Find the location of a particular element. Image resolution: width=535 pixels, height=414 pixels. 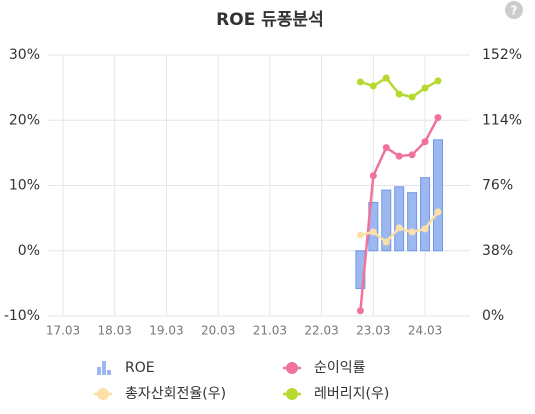

x-tick-label: 19.03 is located at coordinates (166, 331).